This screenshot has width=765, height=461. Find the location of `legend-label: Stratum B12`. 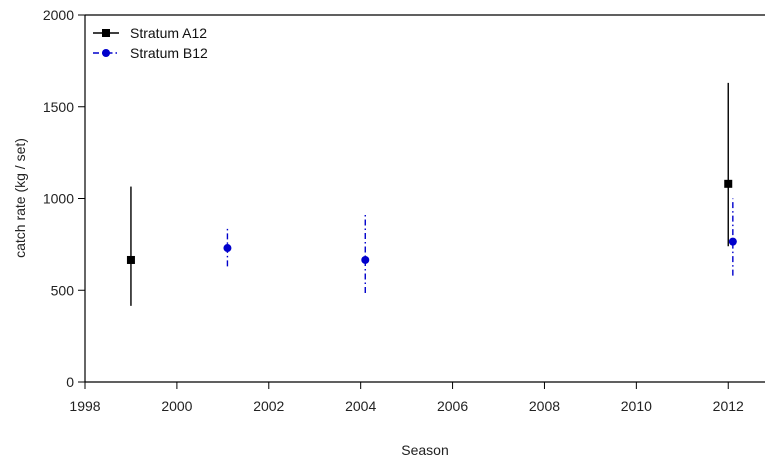

legend-label: Stratum B12 is located at coordinates (169, 53).